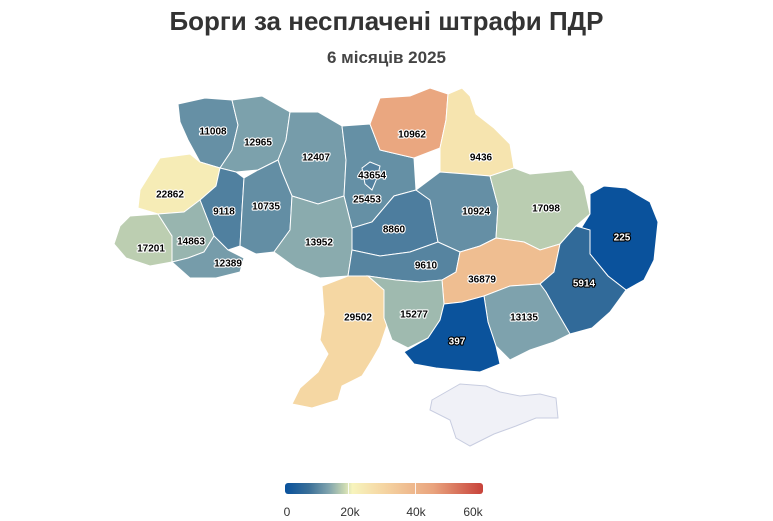 The image size is (773, 521). I want to click on region-value-label: 13952, so click(319, 243).